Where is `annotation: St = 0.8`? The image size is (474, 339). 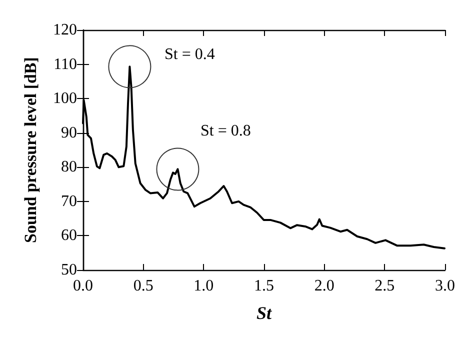
annotation: St = 0.8 is located at coordinates (225, 131).